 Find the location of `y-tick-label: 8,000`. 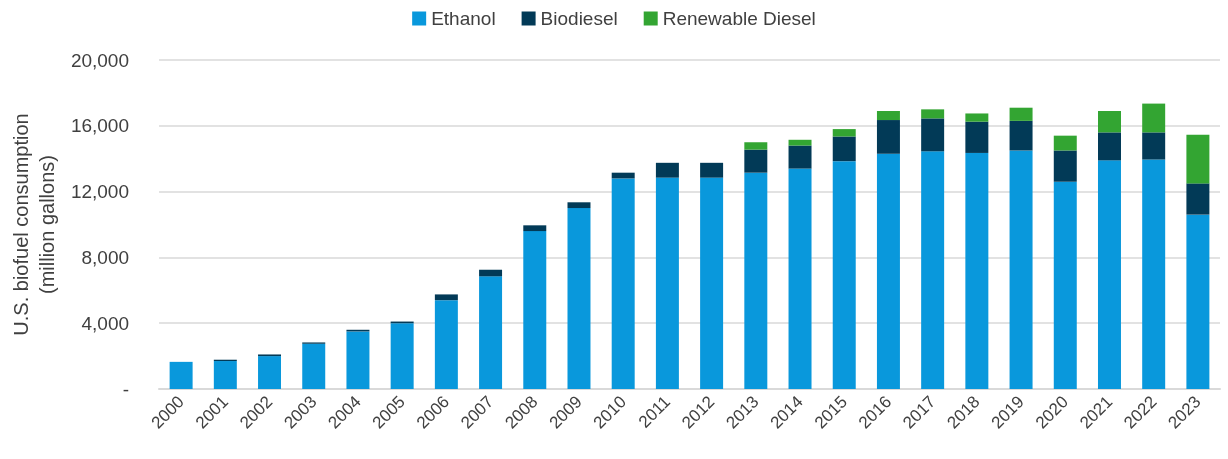

y-tick-label: 8,000 is located at coordinates (105, 257).